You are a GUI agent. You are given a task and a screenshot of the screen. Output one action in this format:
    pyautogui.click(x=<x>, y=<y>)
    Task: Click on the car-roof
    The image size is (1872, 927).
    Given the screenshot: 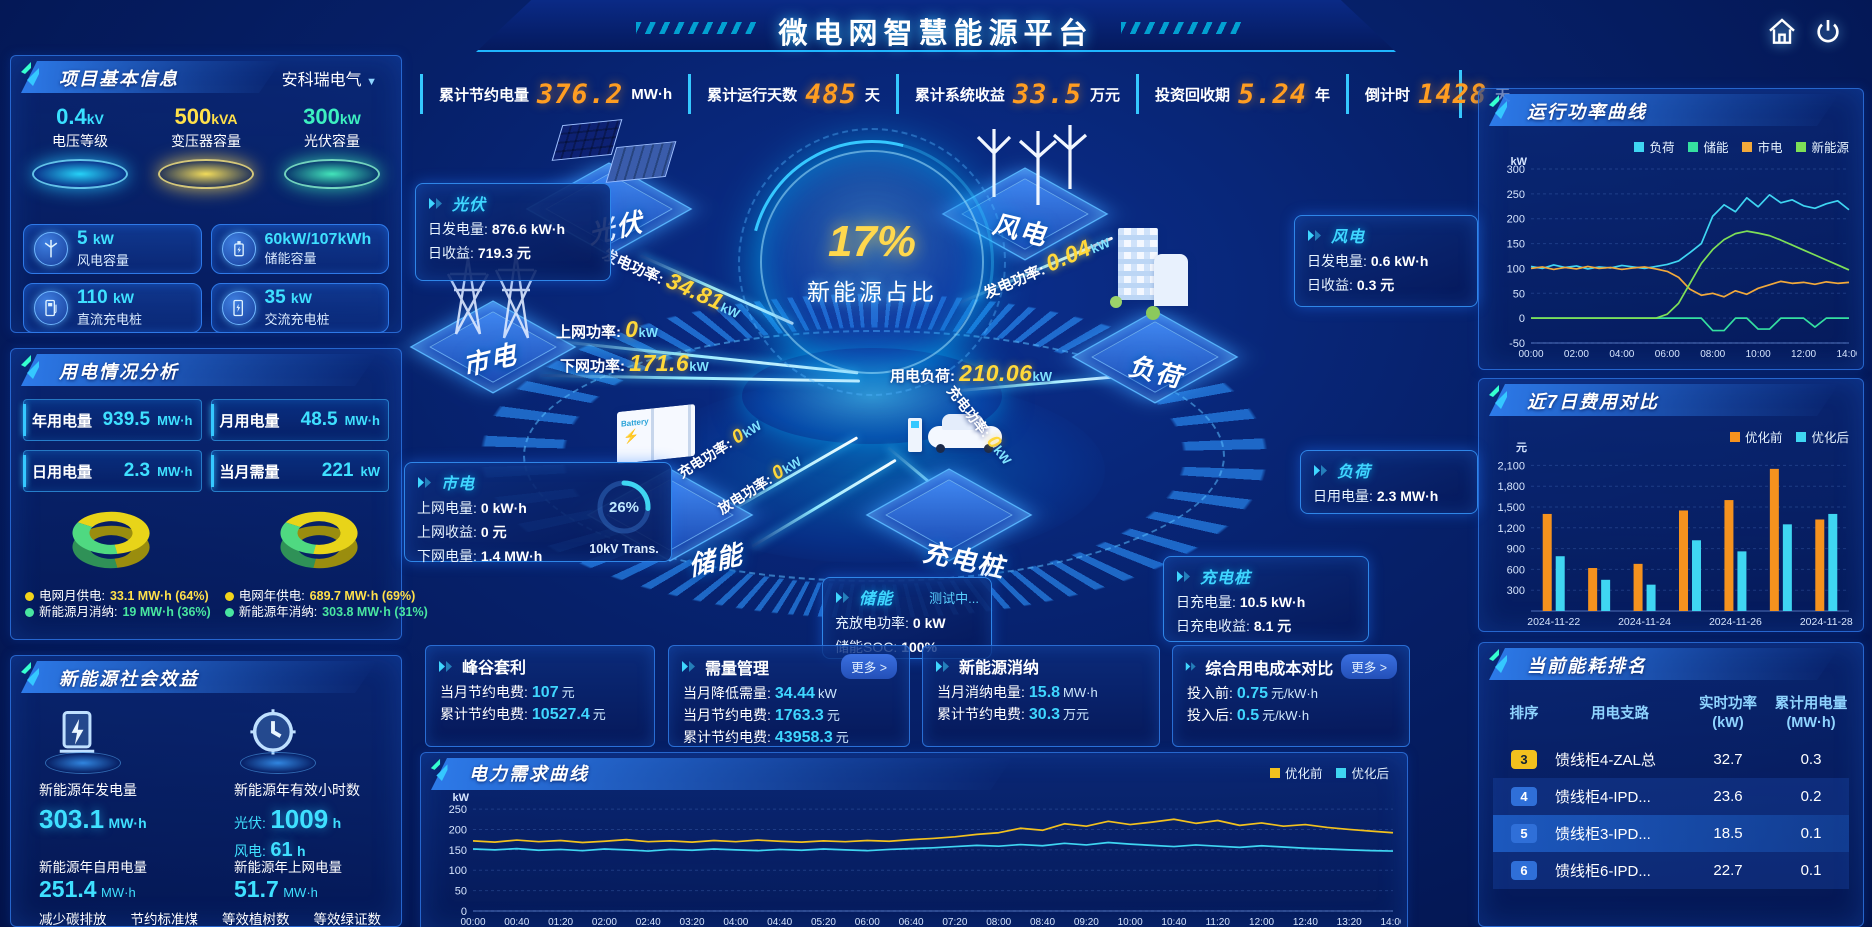 What is the action you would take?
    pyautogui.click(x=963, y=422)
    